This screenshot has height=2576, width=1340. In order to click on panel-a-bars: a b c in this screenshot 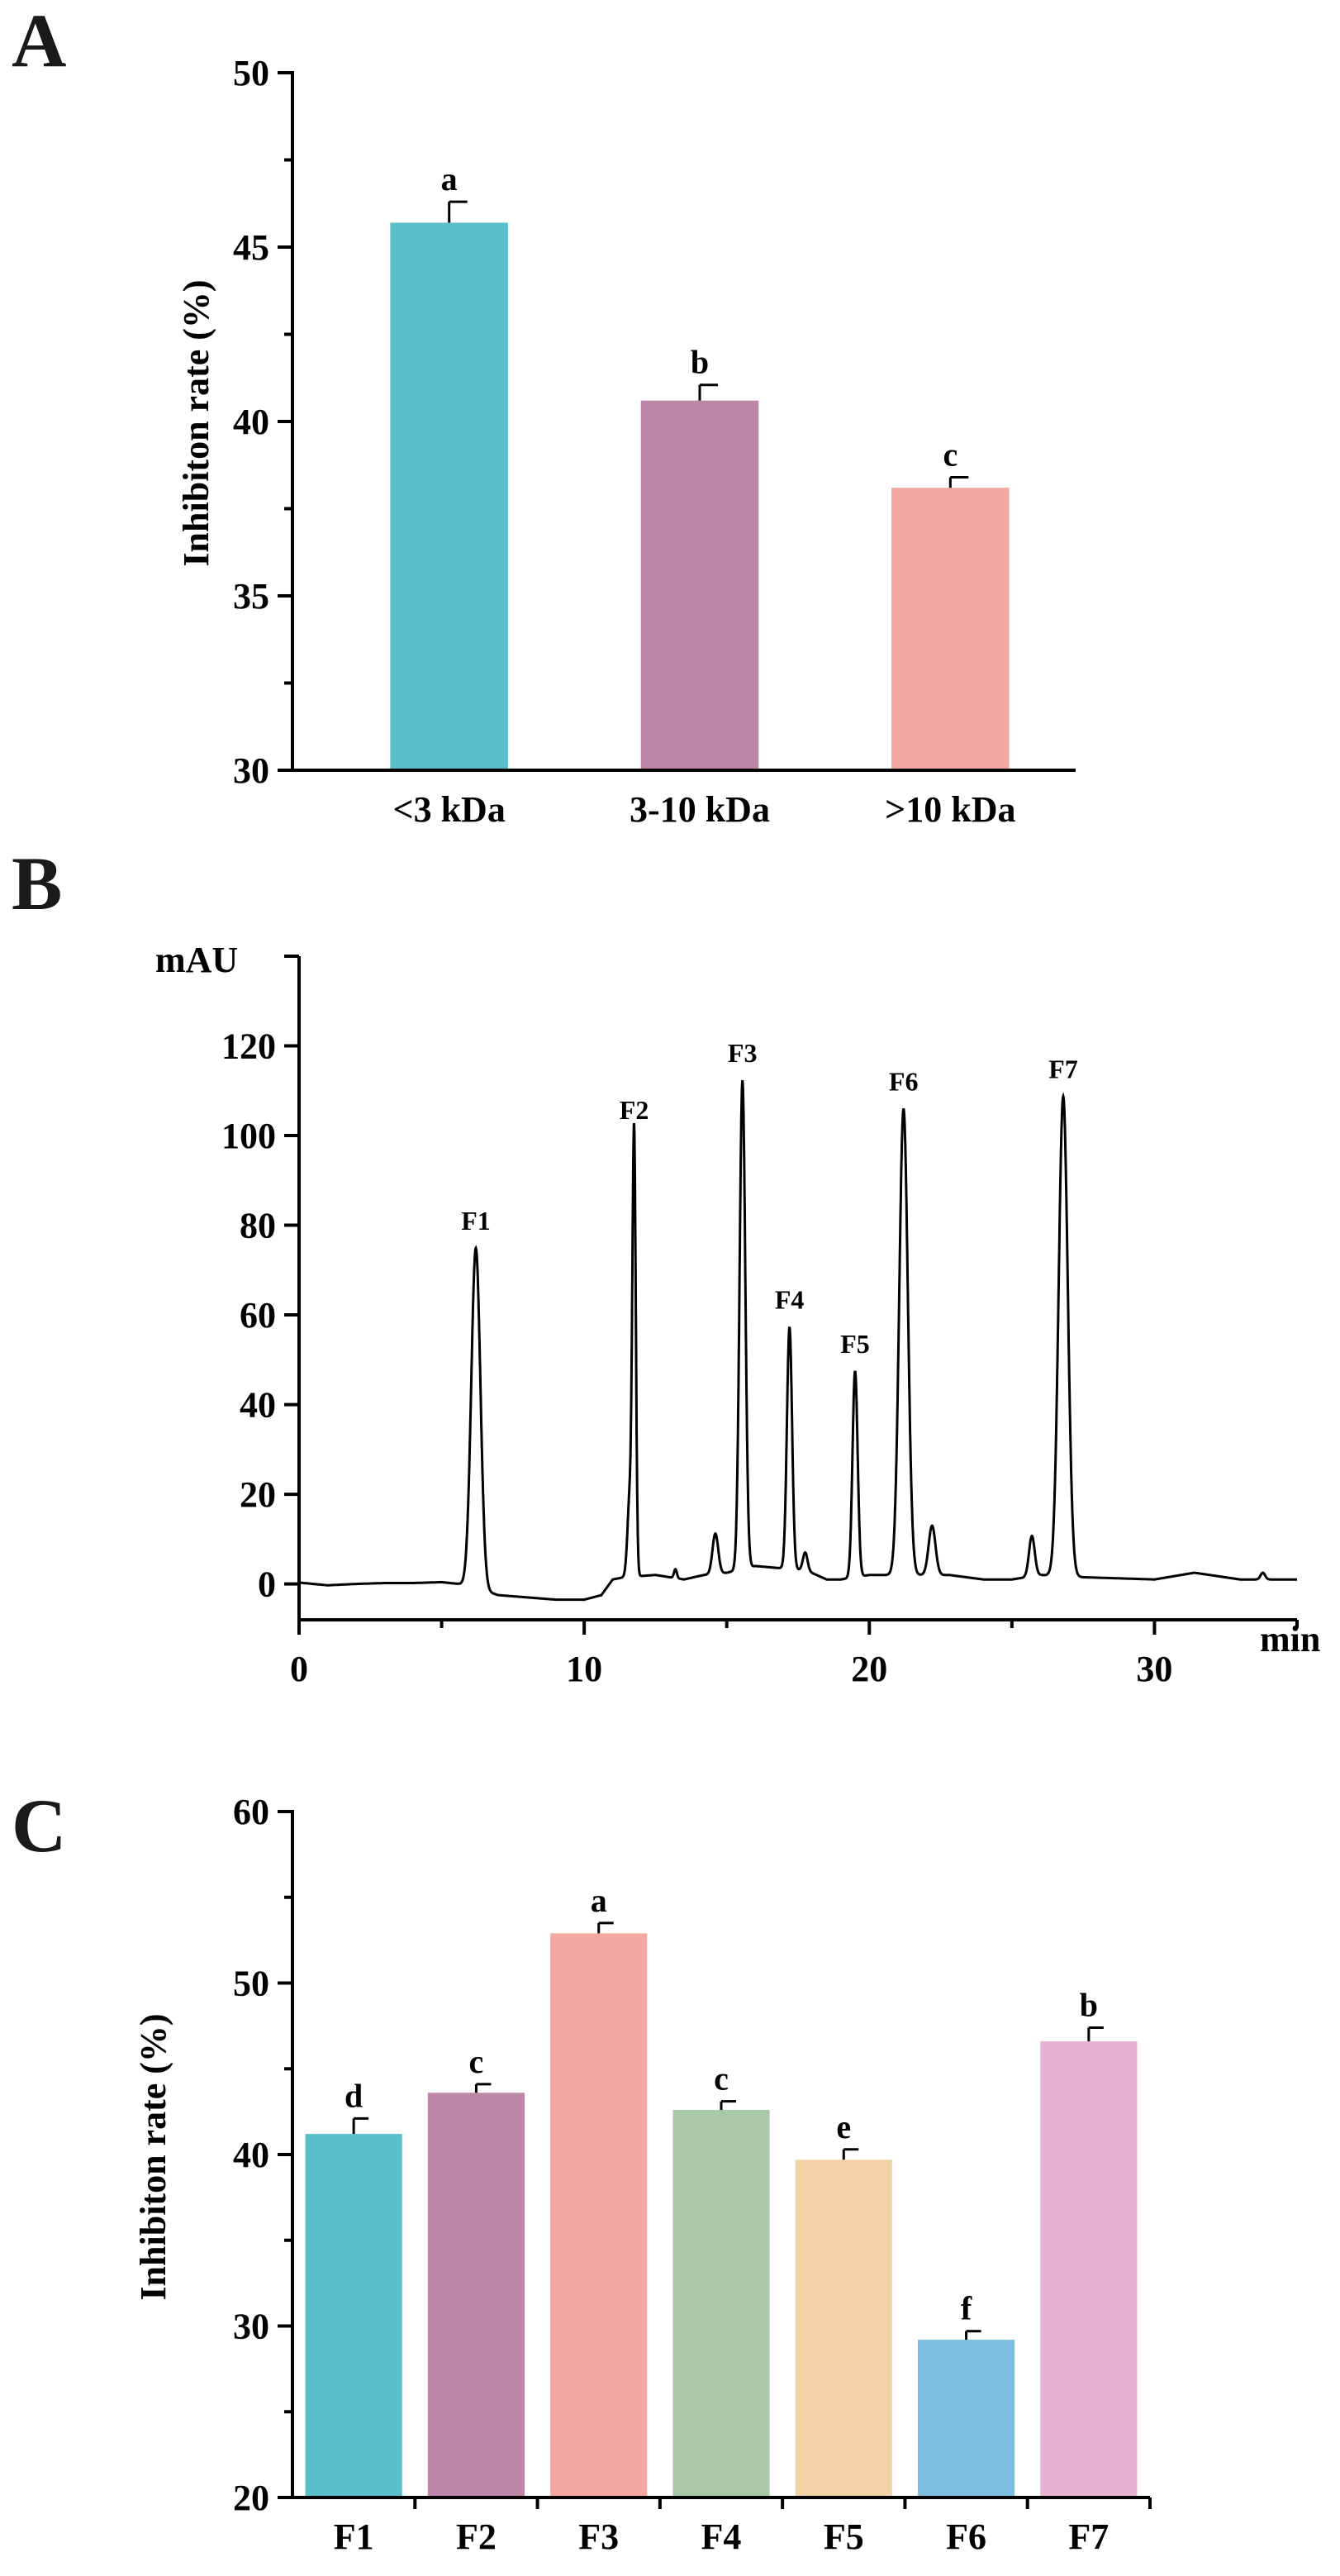, I will do `click(700, 466)`.